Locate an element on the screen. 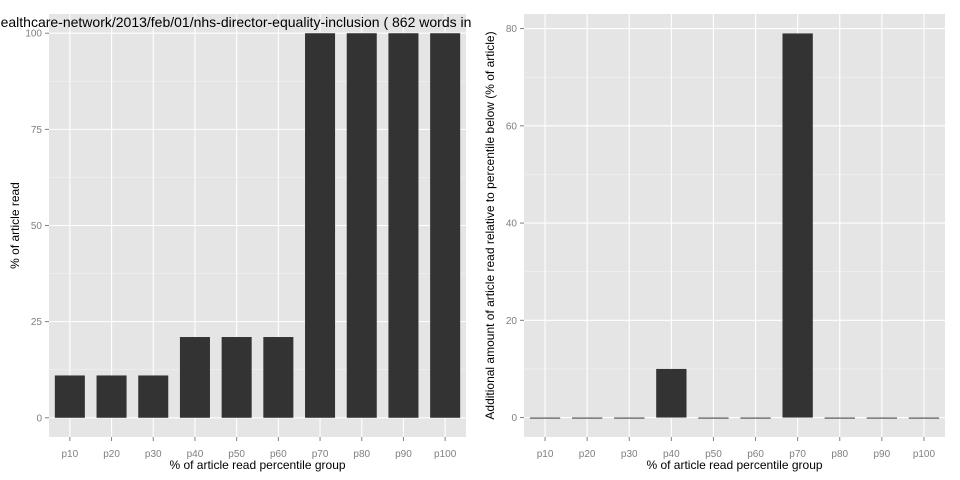 Image resolution: width=960 pixels, height=480 pixels. y-tick-label: 60 is located at coordinates (512, 126).